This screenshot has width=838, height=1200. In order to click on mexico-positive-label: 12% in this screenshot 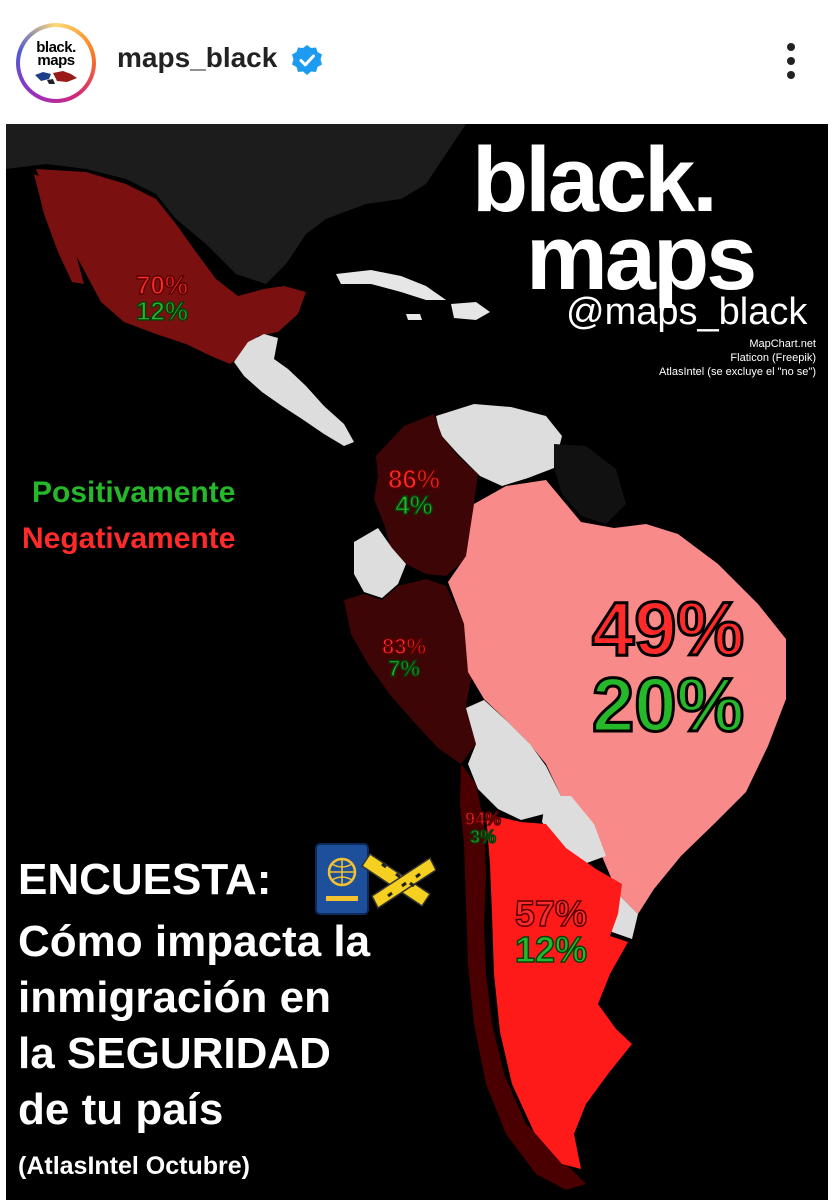, I will do `click(162, 311)`.